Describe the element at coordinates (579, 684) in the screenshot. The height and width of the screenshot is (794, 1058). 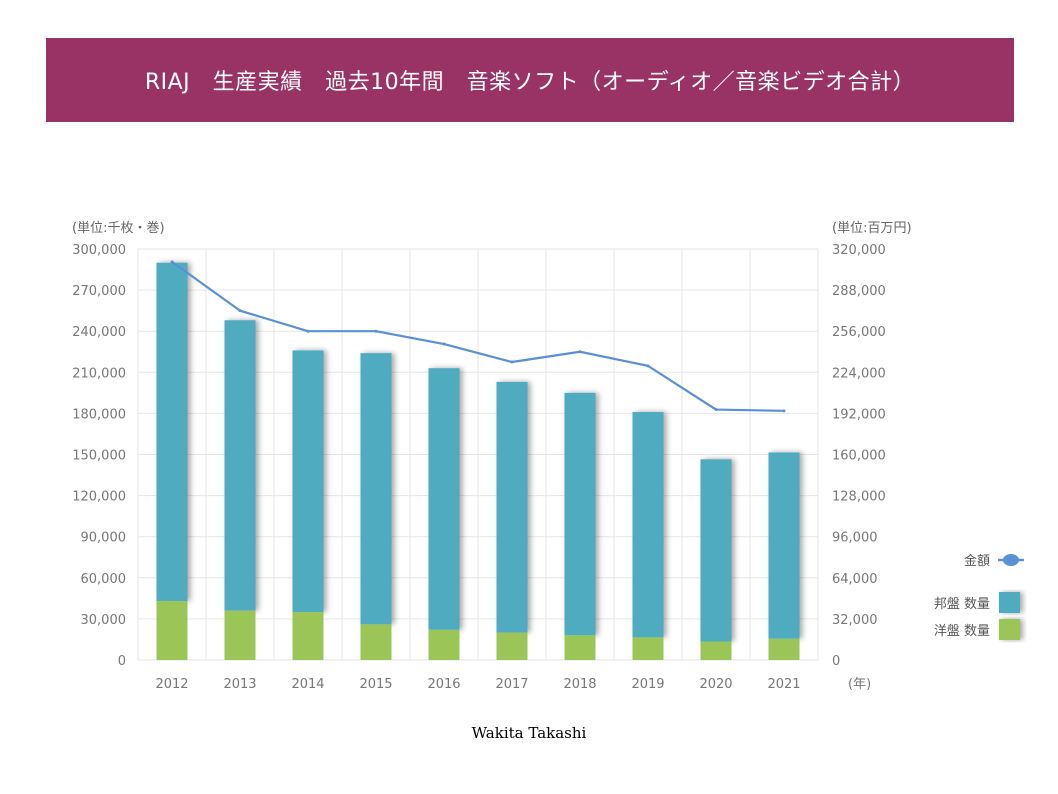
I see `x-tick-label: 2018` at that location.